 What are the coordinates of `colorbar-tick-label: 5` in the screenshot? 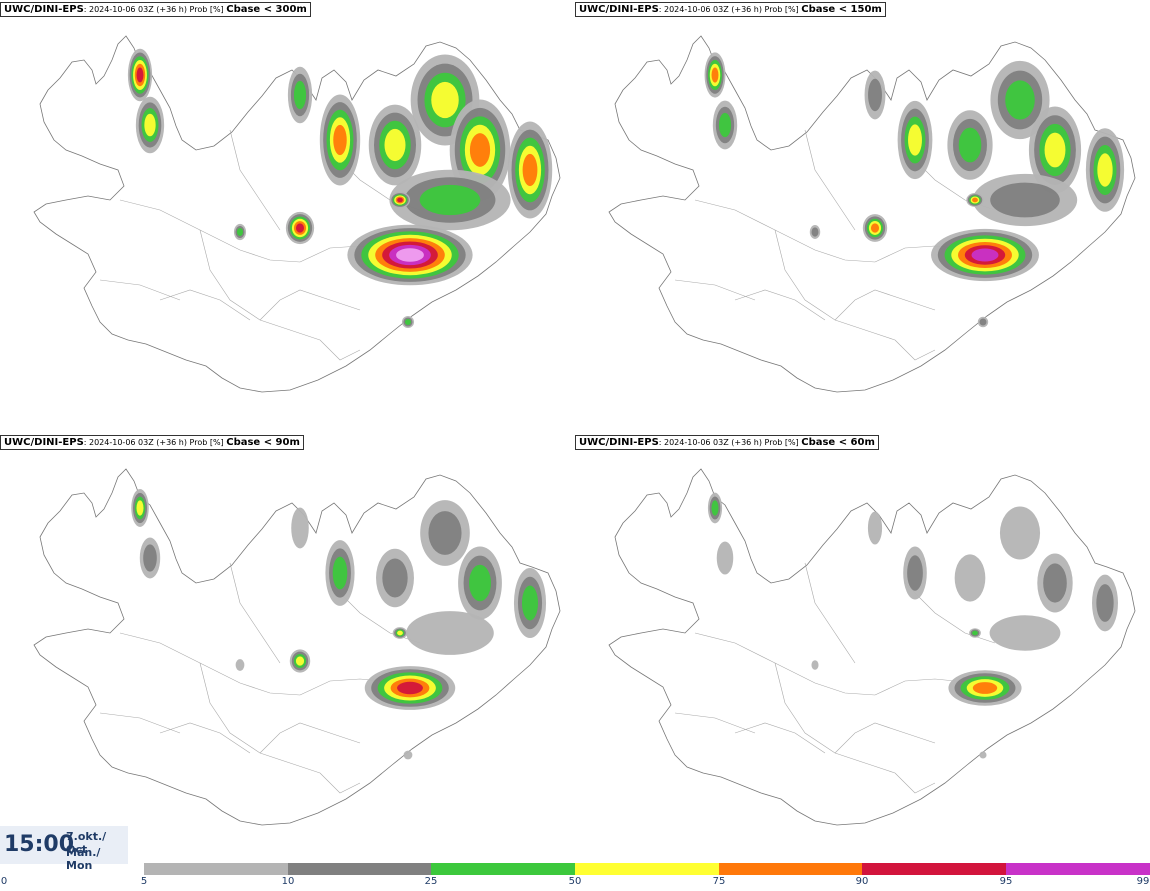 It's located at (144, 881).